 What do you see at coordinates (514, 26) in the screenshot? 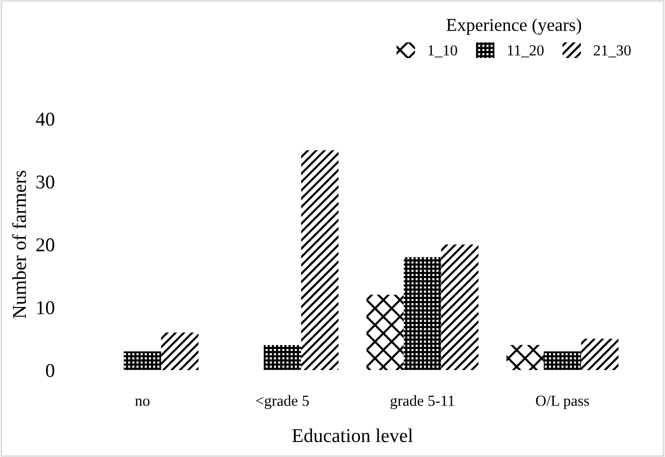
I see `legend-title: Experience (years)` at bounding box center [514, 26].